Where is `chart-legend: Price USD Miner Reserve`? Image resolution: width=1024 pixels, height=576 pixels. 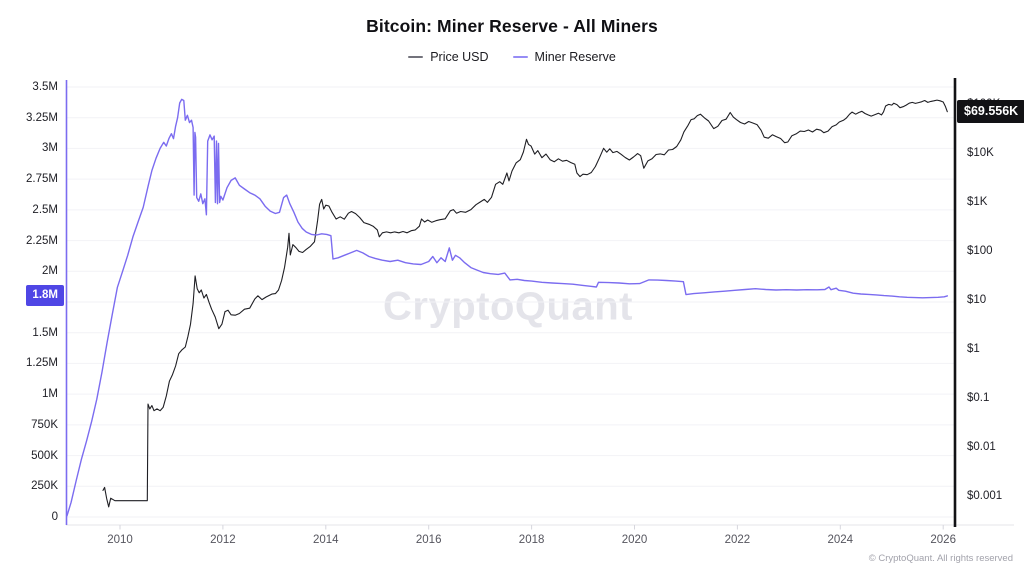
chart-legend: Price USD Miner Reserve is located at coordinates (512, 57).